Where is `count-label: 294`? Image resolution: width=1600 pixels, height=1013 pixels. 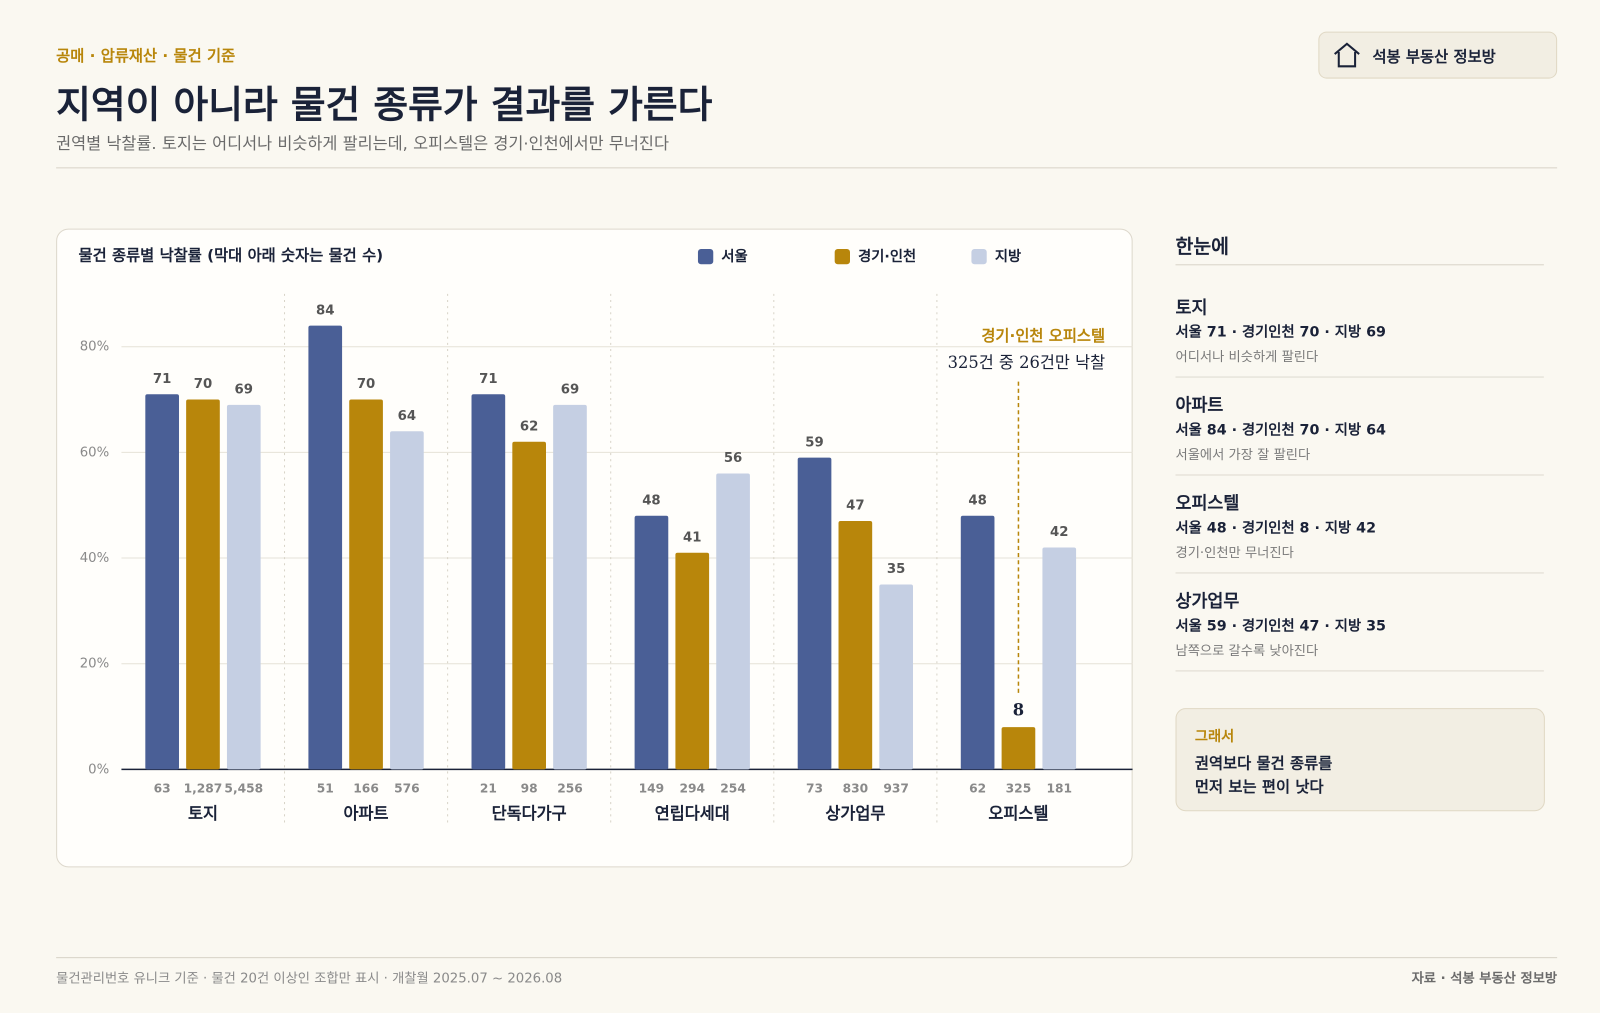 count-label: 294 is located at coordinates (692, 788).